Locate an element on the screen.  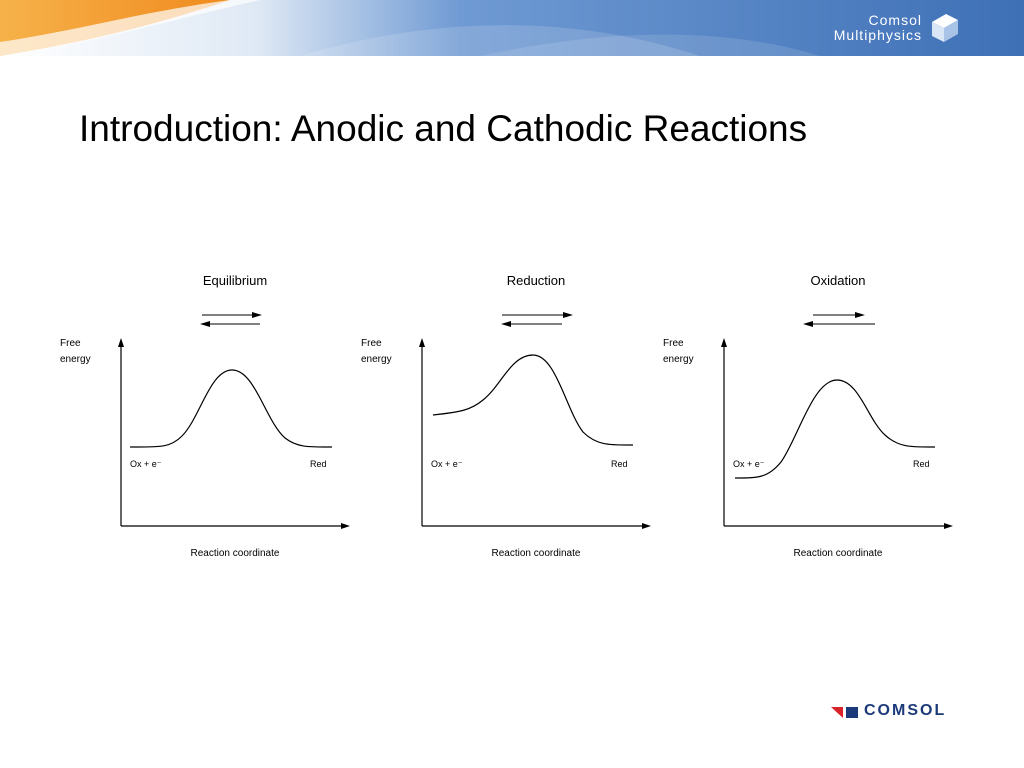
brand-multiphysics: Multiphysics is located at coordinates (877, 35).